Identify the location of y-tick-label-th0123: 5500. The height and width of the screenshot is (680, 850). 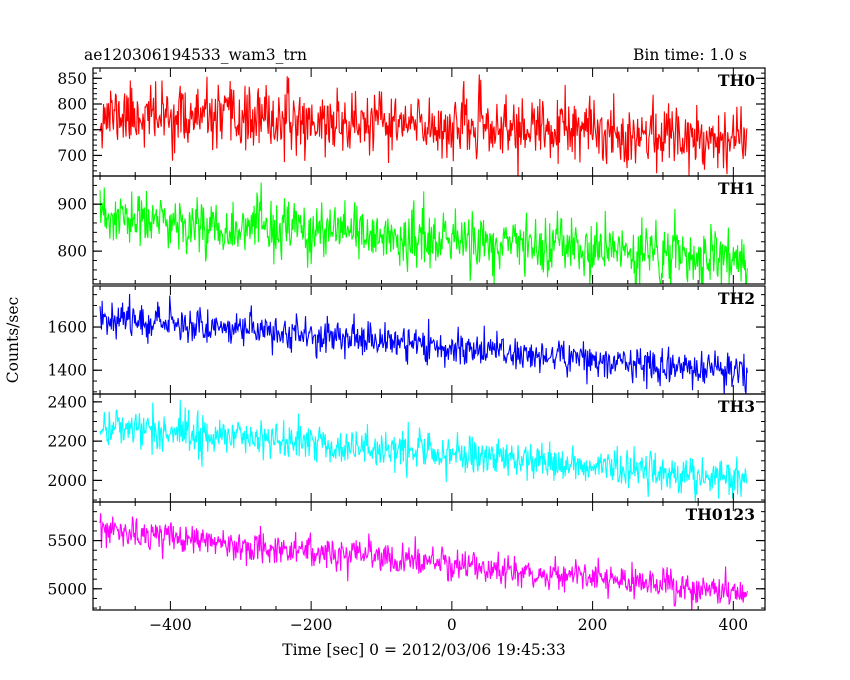
(67, 541).